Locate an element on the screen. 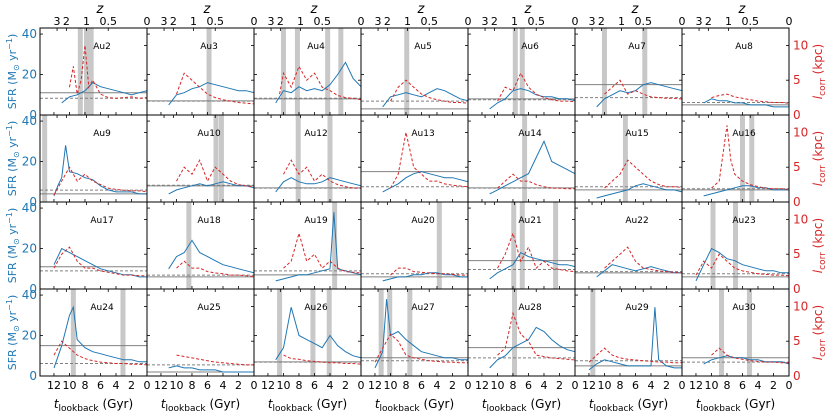  left-y-label-unit: yr is located at coordinates (12, 317).